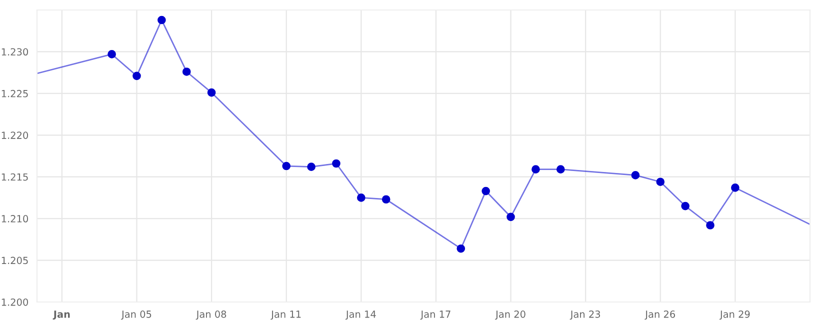 The image size is (820, 324). I want to click on x-tick-label: Jan 23, so click(585, 315).